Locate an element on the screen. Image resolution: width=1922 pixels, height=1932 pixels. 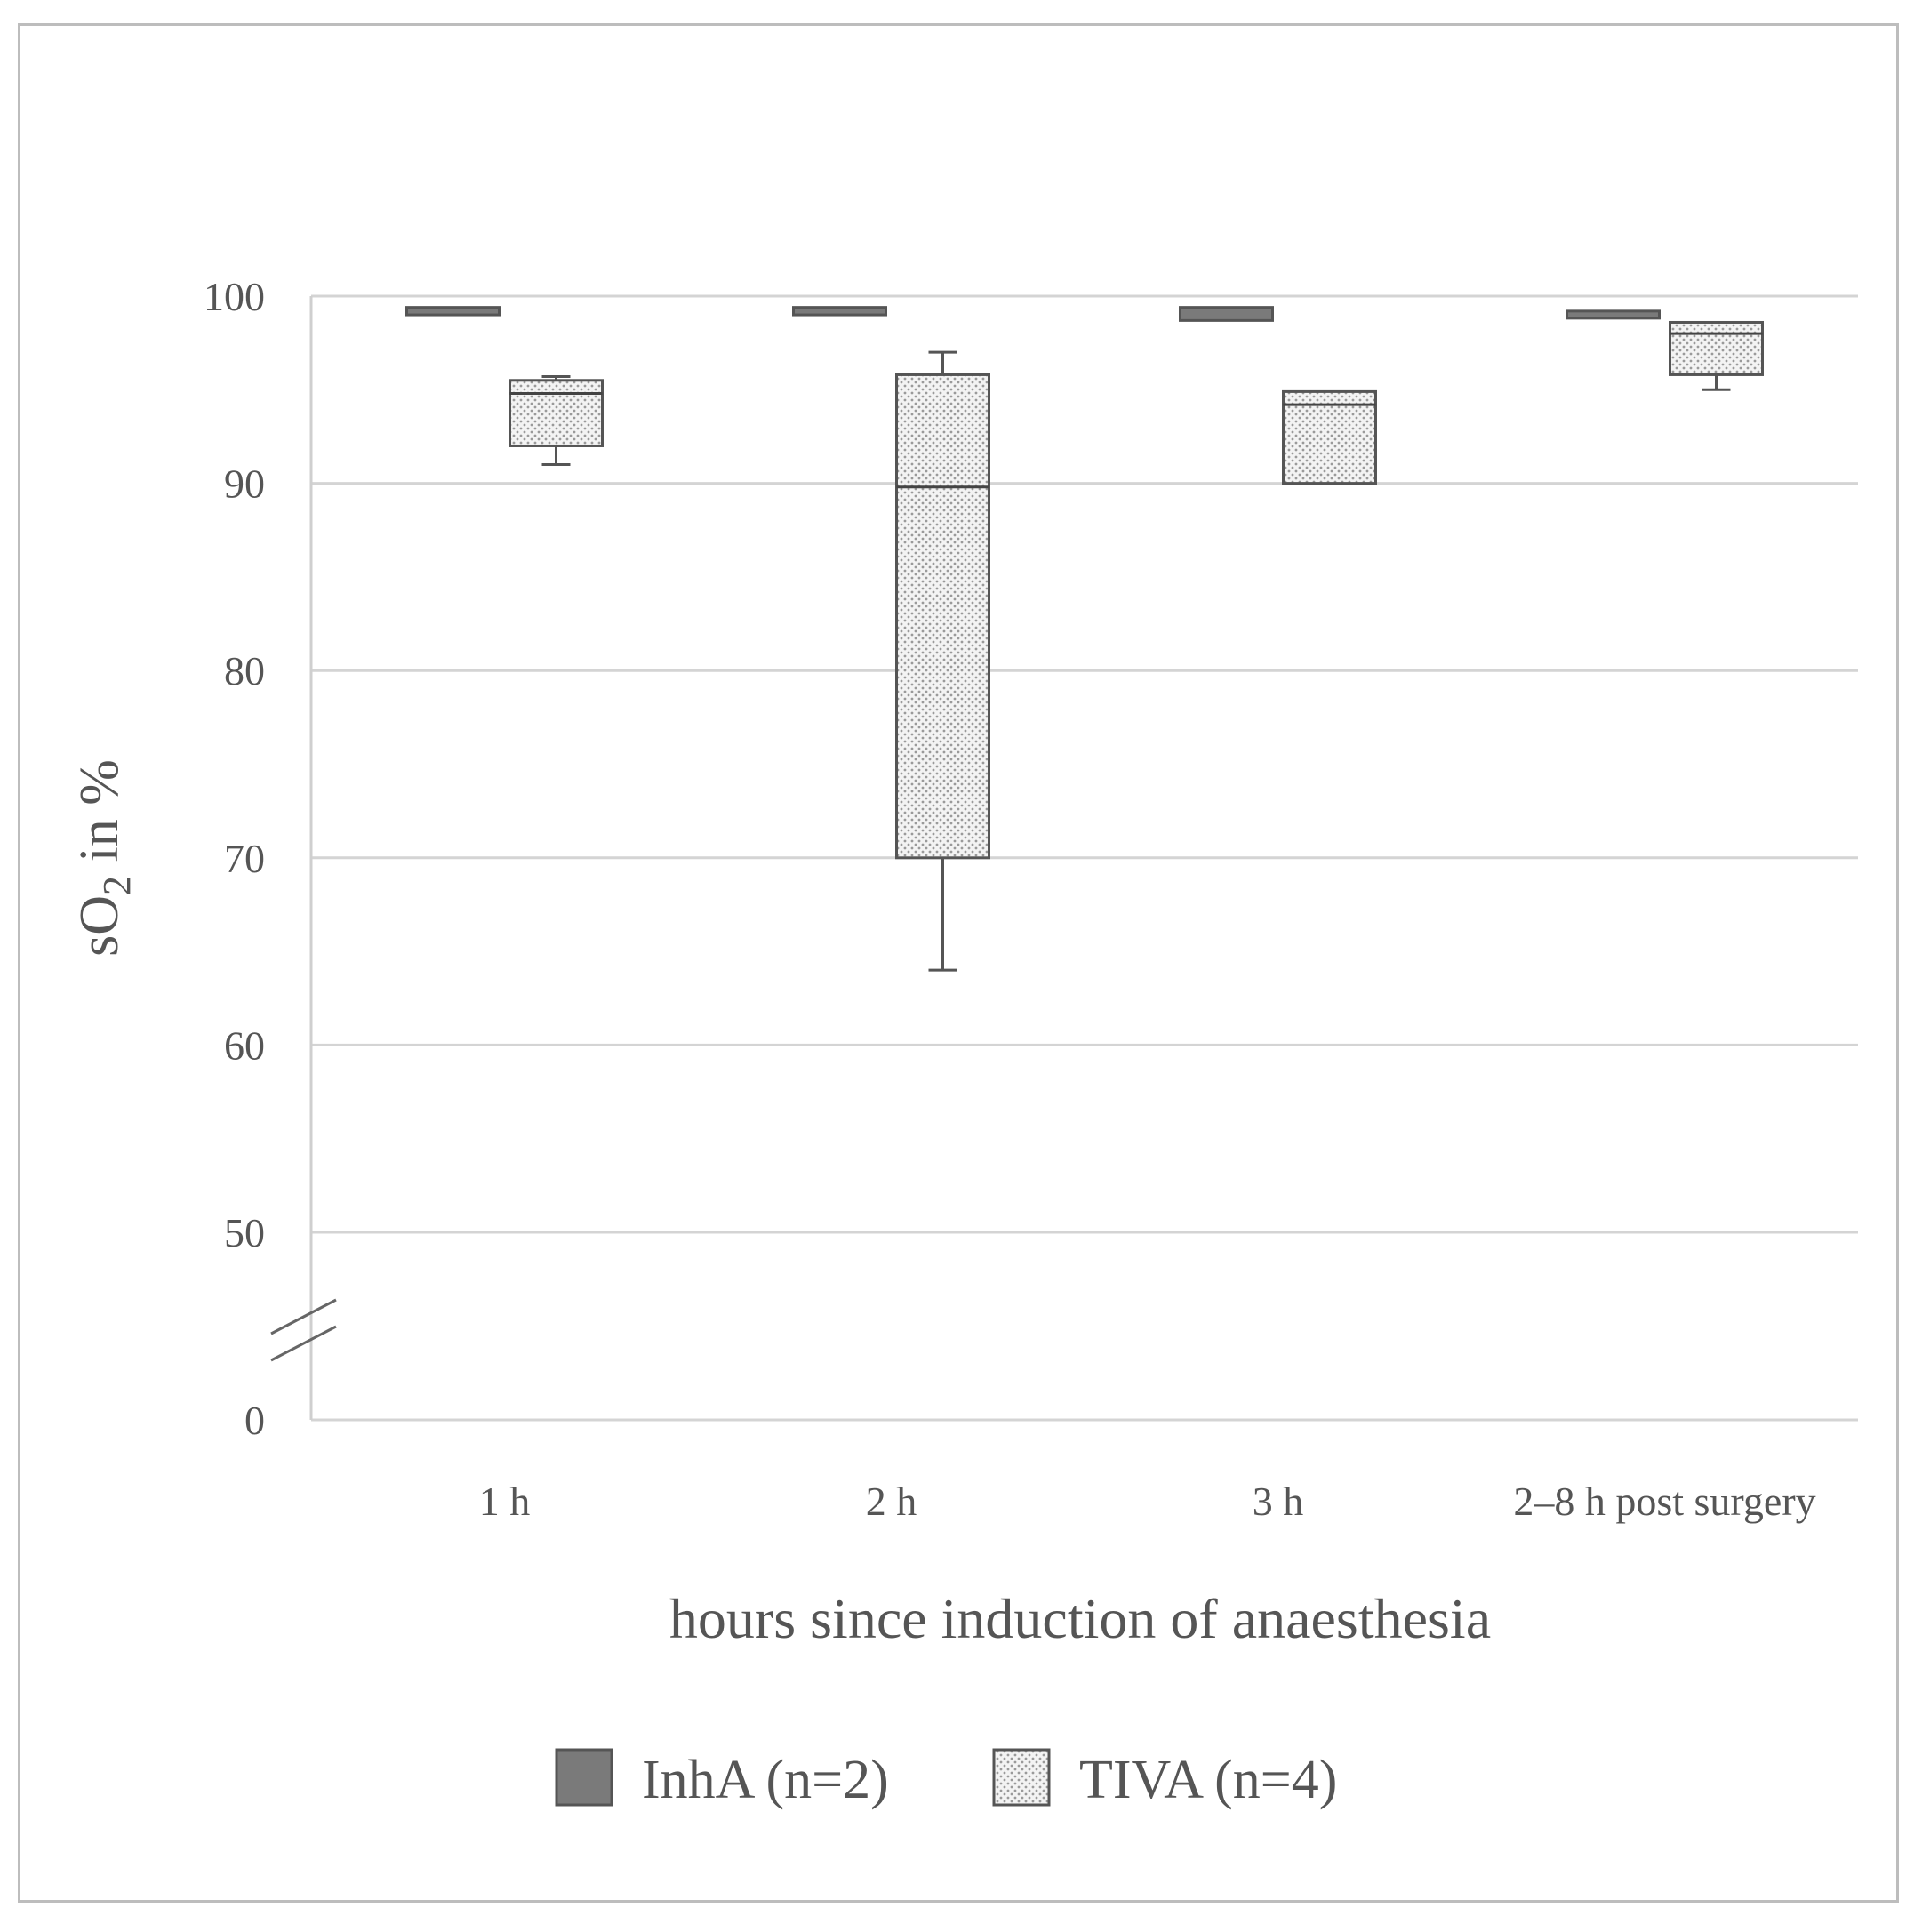
x-category-label-4: 2–8 h post surgery is located at coordinates (1664, 1502).